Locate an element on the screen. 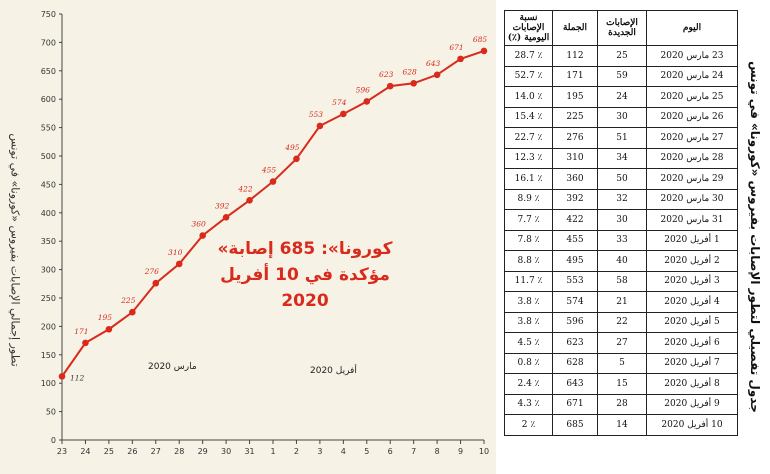 This screenshot has height=474, width=770. header-rate: نسبة الإصابات اليومية (٪) is located at coordinates (528, 28).